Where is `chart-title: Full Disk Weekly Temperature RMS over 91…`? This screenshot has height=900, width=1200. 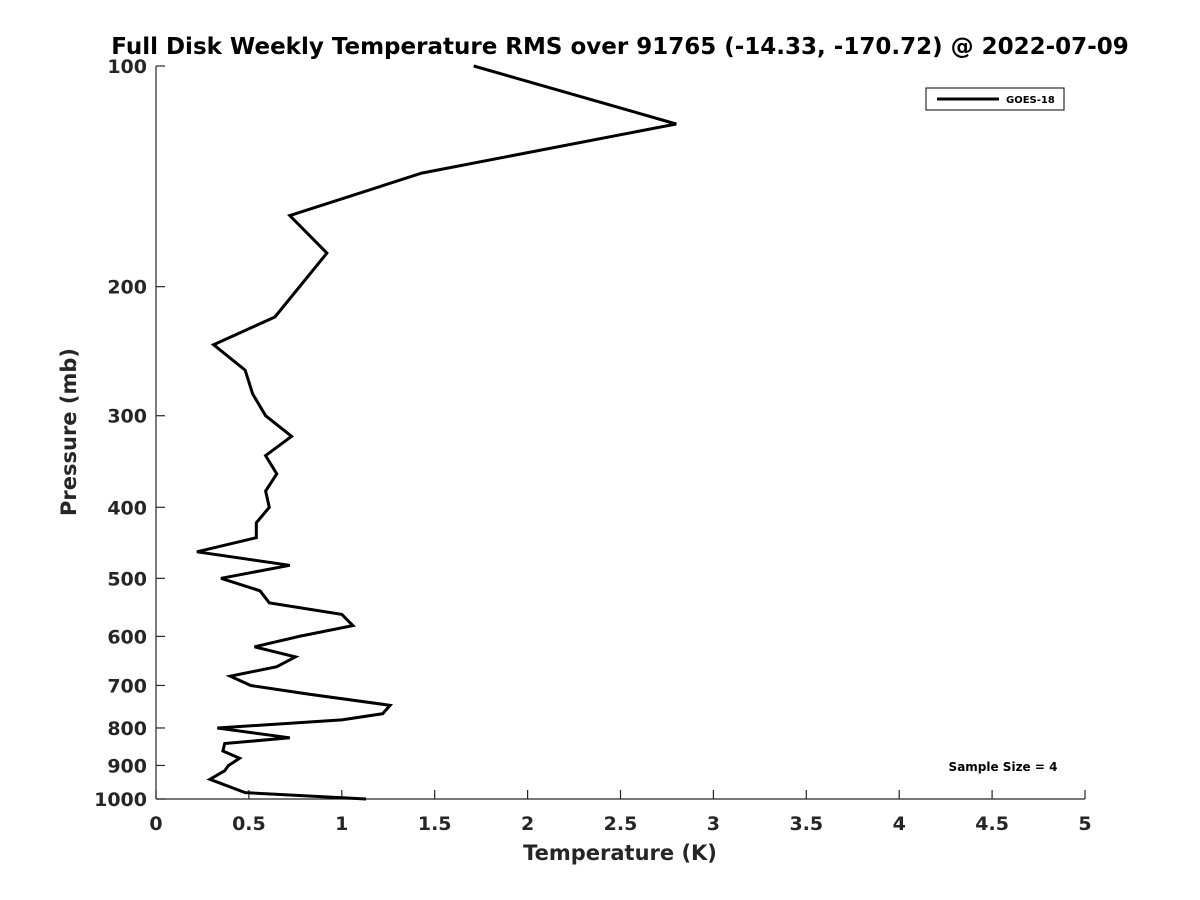 chart-title: Full Disk Weekly Temperature RMS over 91… is located at coordinates (620, 47).